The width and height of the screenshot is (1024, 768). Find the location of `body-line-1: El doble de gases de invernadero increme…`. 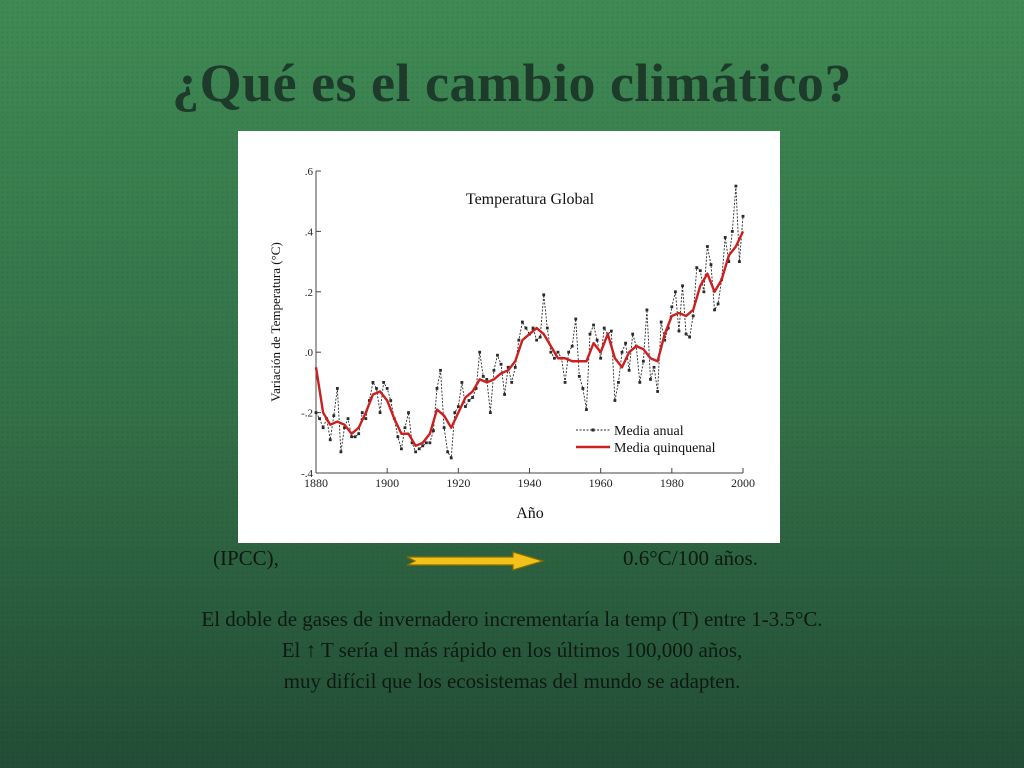

body-line-1: El doble de gases de invernadero increme… is located at coordinates (512, 619).